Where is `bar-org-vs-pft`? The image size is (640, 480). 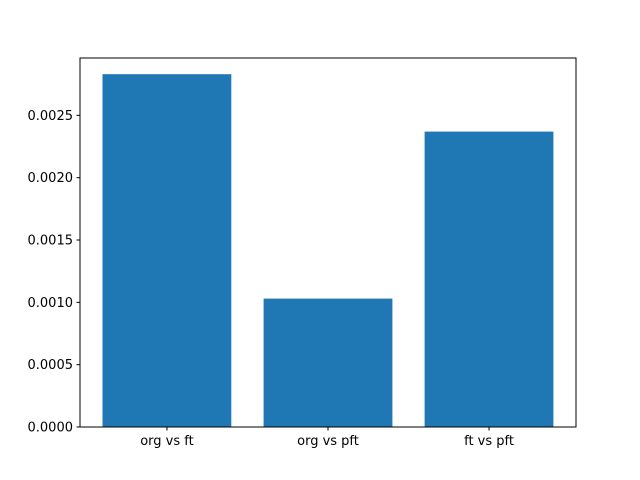
bar-org-vs-pft is located at coordinates (328, 362).